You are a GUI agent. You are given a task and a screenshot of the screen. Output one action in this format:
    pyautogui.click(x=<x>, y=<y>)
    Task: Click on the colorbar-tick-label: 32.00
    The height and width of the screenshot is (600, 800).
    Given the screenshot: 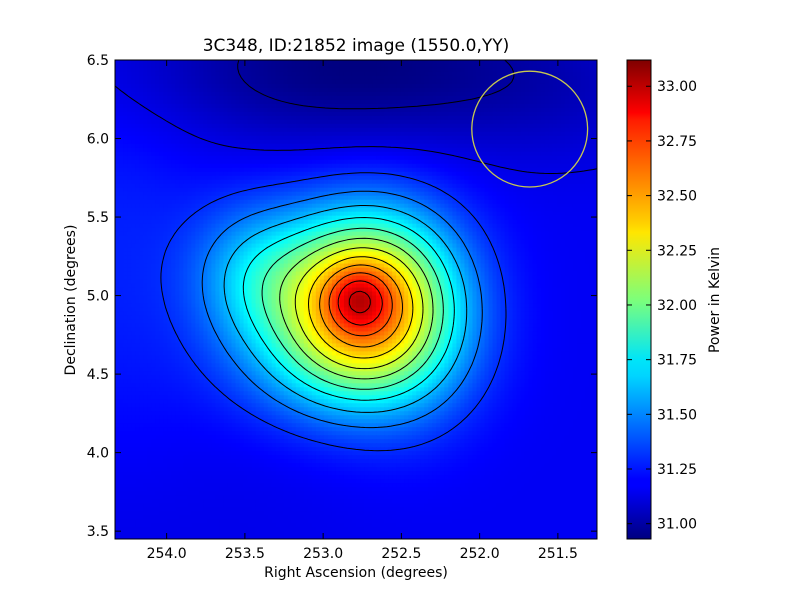 What is the action you would take?
    pyautogui.click(x=677, y=306)
    